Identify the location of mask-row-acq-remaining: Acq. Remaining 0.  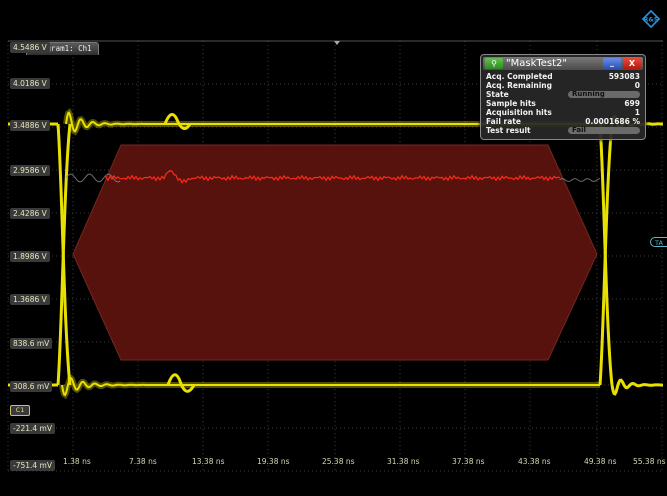
(563, 85).